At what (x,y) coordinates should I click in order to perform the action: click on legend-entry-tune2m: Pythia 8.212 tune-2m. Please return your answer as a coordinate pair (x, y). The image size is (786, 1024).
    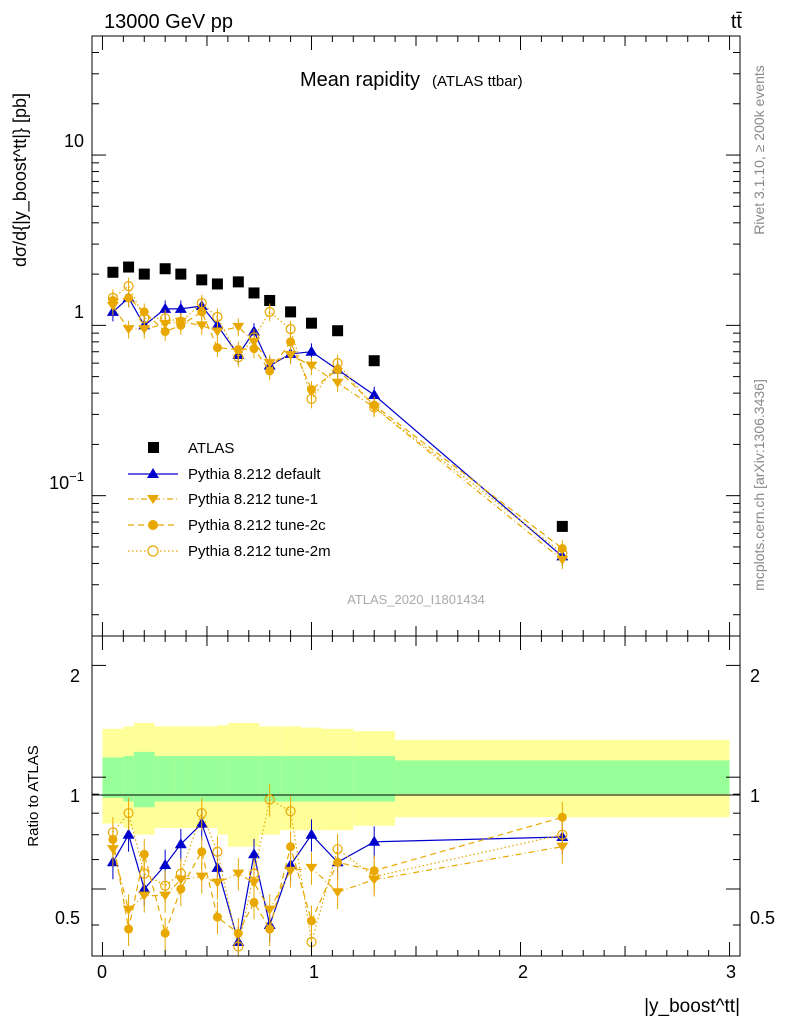
    Looking at the image, I should click on (229, 551).